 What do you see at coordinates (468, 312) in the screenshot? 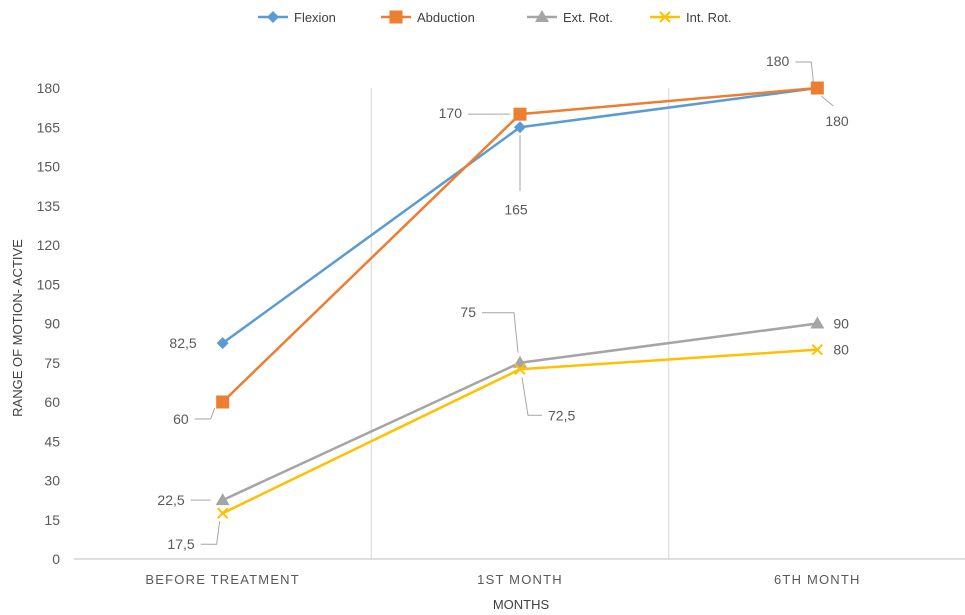
I see `data-label: 75` at bounding box center [468, 312].